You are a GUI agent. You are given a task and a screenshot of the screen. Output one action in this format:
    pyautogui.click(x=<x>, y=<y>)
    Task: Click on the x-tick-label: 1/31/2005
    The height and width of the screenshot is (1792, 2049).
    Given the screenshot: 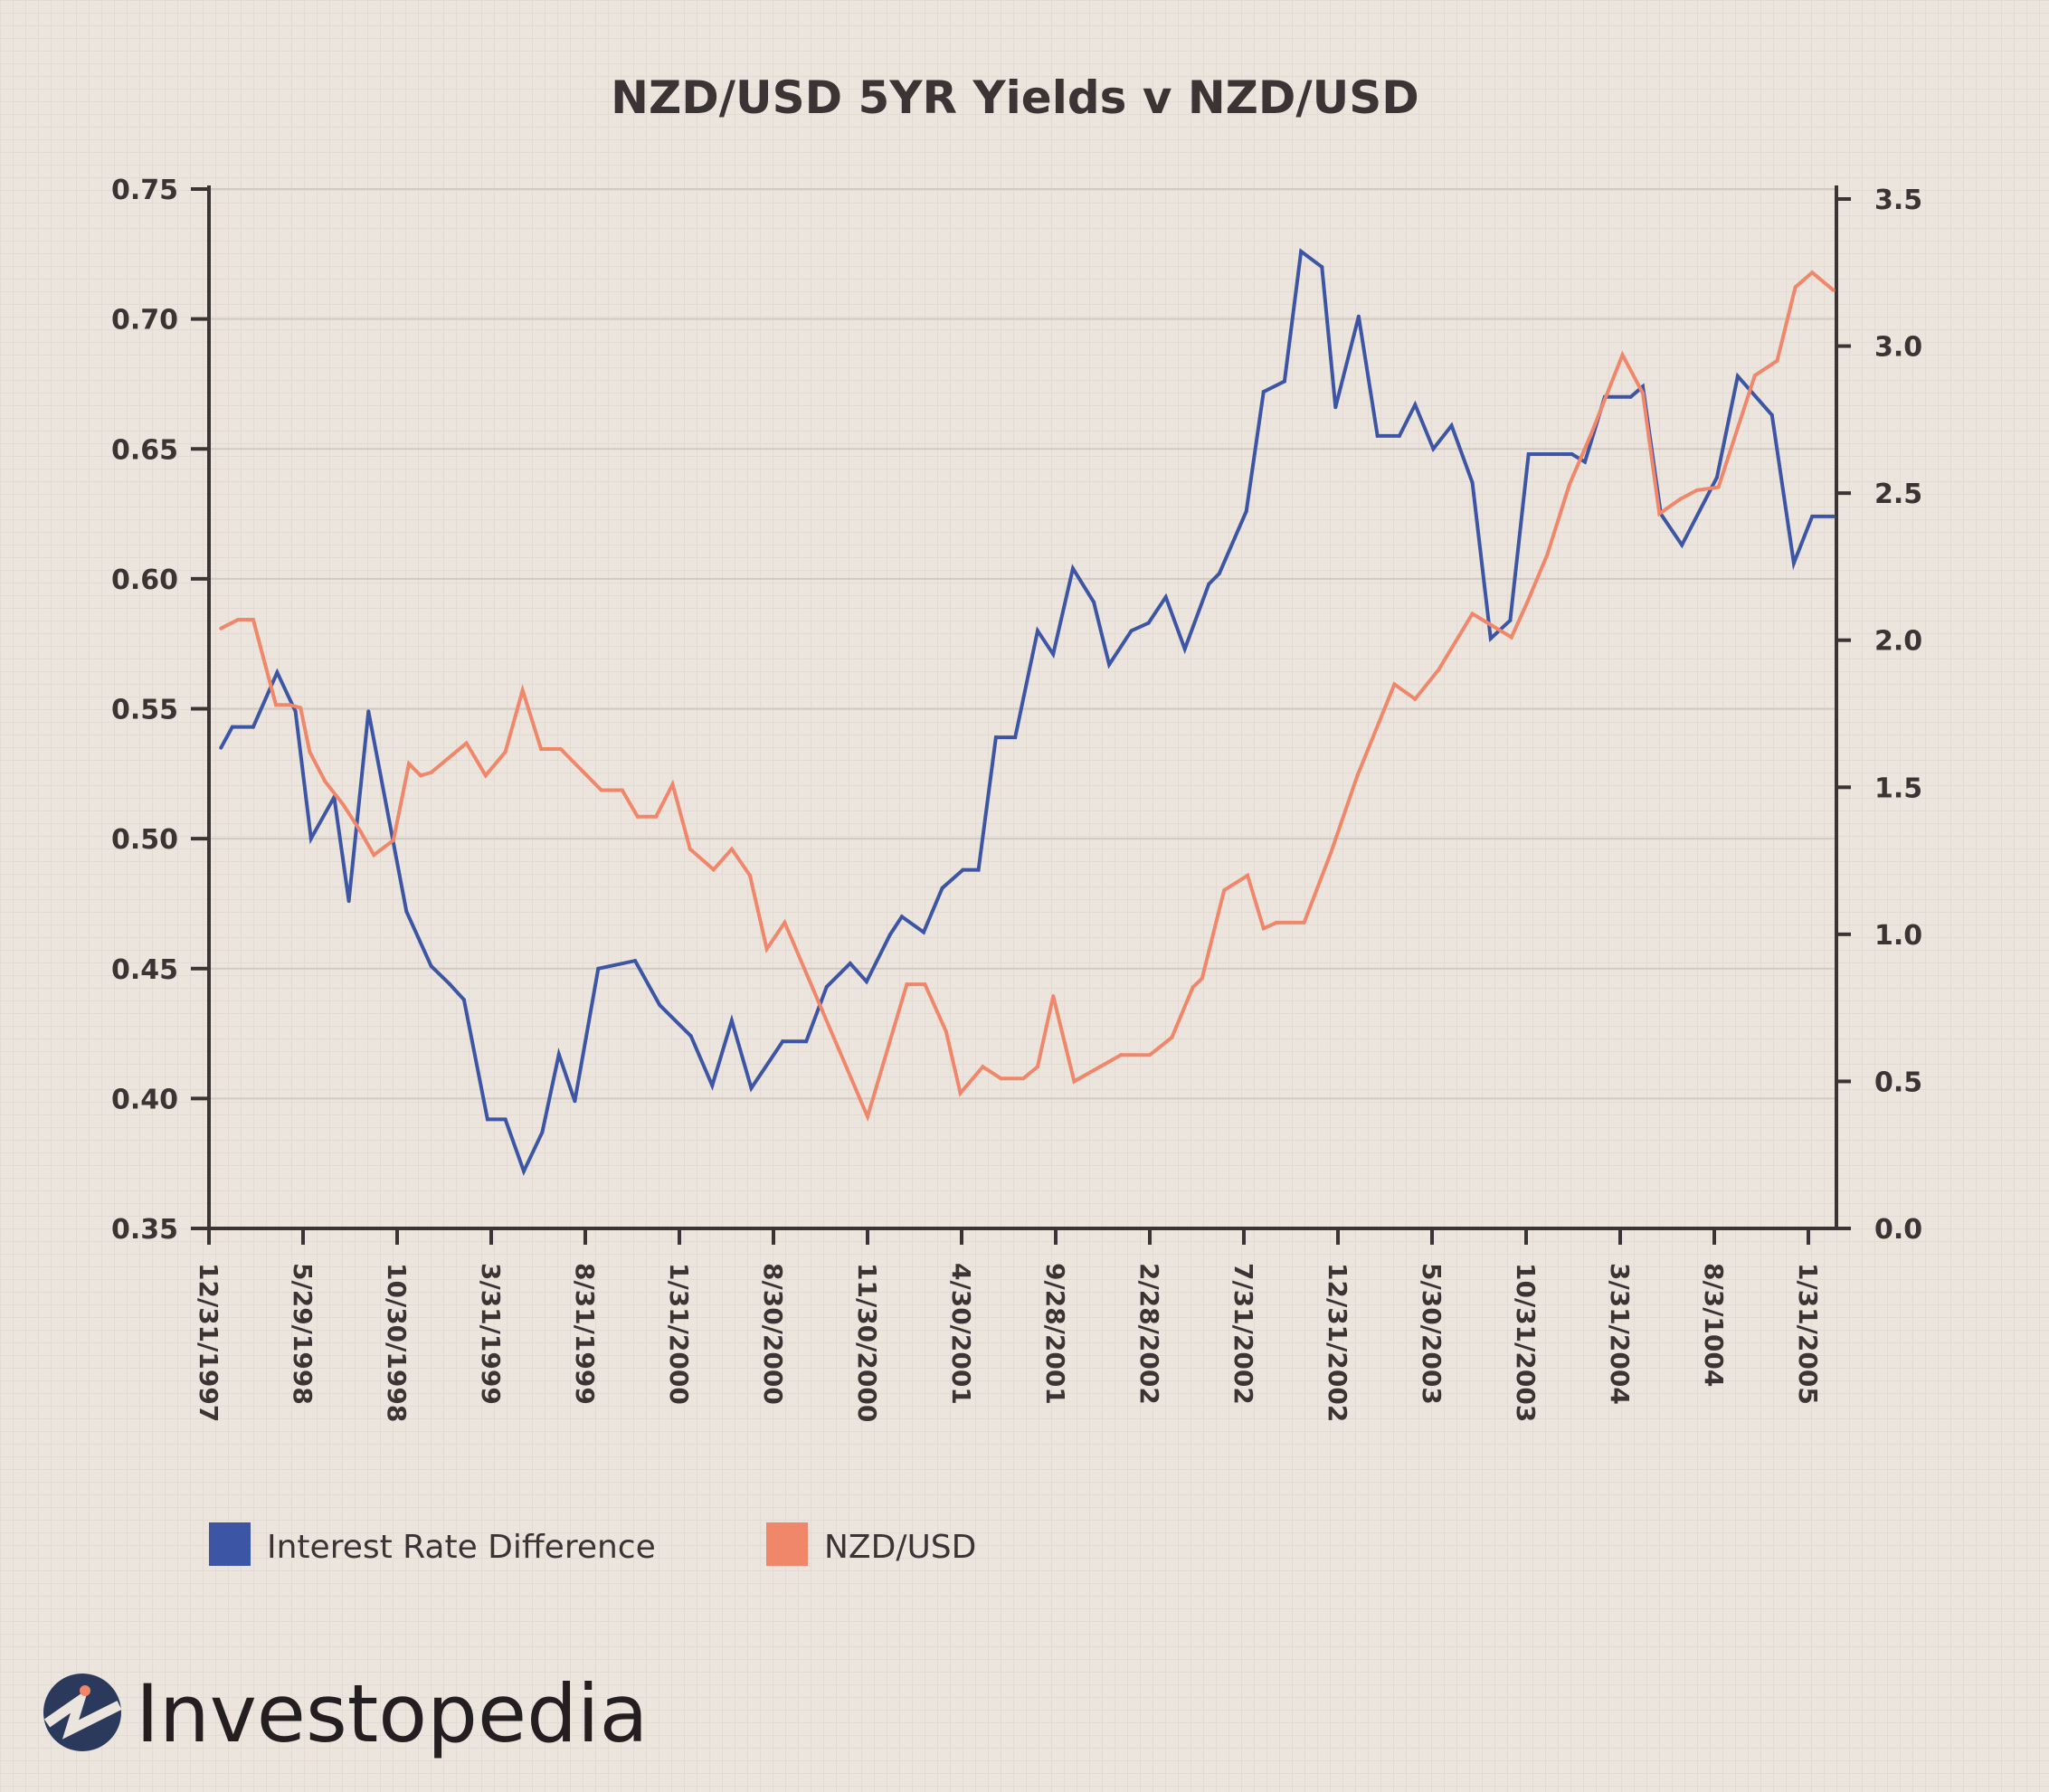 What is the action you would take?
    pyautogui.click(x=1808, y=1334)
    